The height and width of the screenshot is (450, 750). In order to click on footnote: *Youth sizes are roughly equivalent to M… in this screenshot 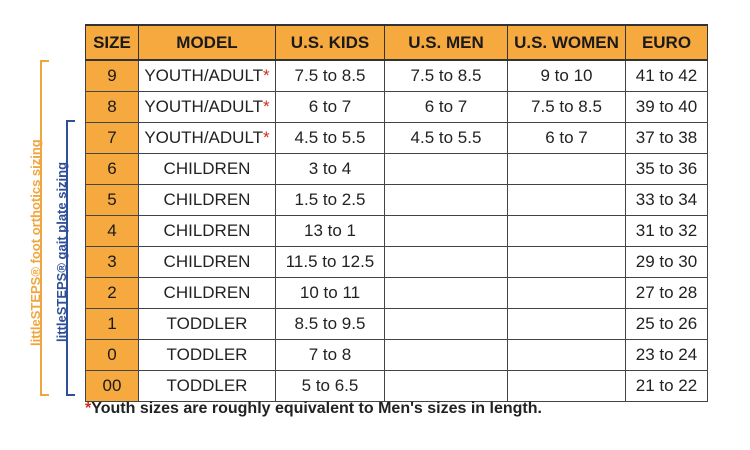, I will do `click(313, 409)`.